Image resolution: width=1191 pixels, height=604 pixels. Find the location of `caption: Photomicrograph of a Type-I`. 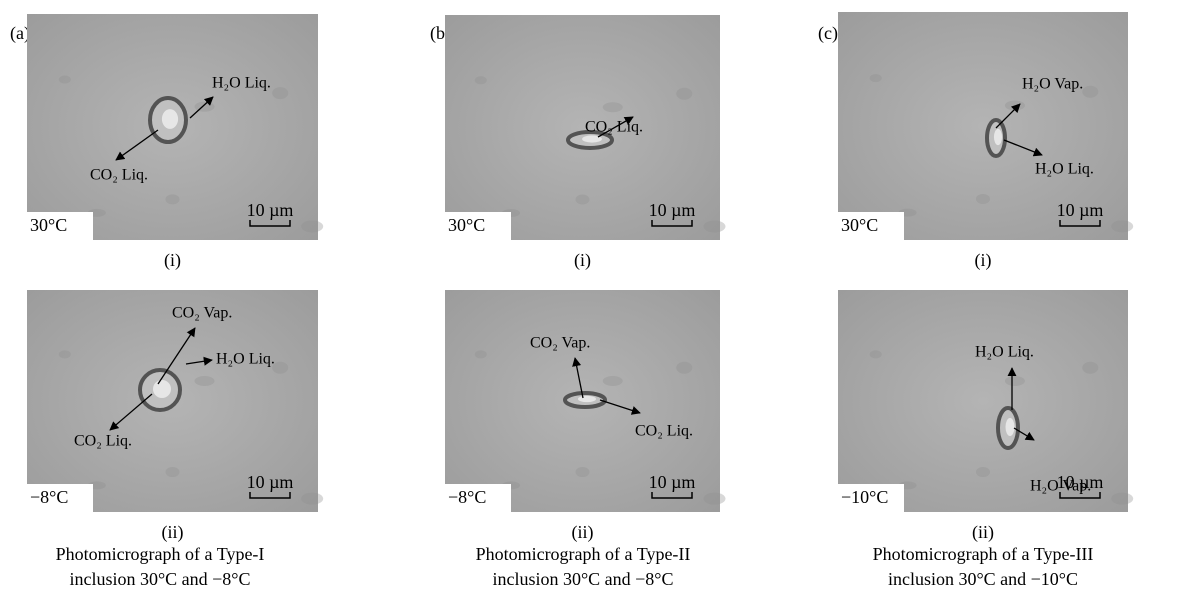

caption: Photomicrograph of a Type-I is located at coordinates (160, 554).